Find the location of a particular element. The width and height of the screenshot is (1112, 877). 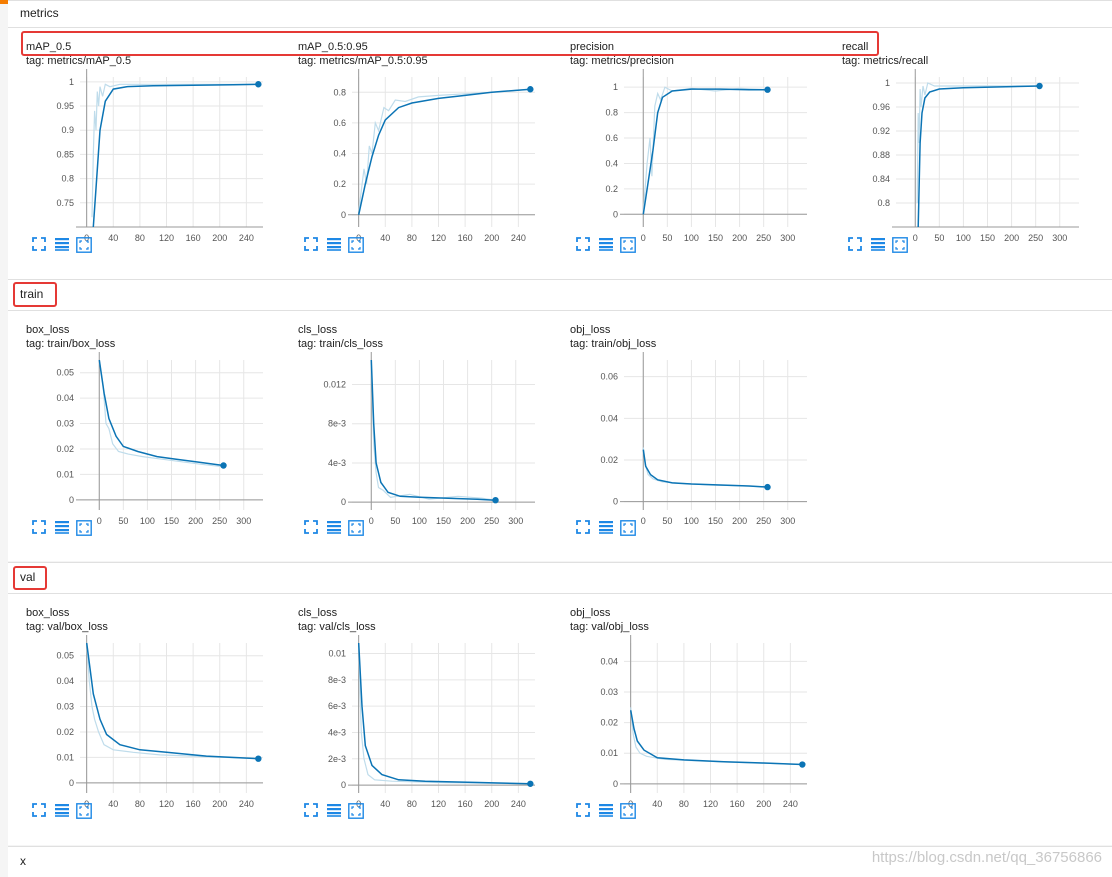

section-title: val is located at coordinates (28, 577).